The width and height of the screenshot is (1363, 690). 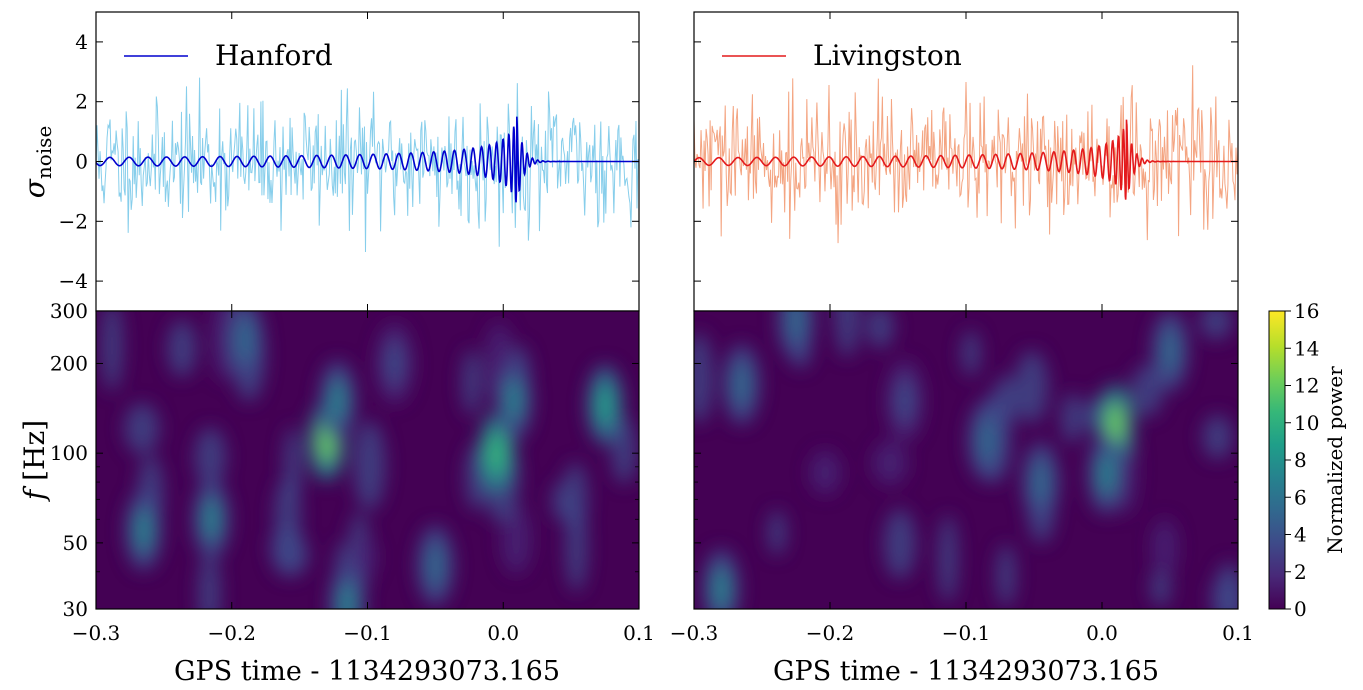 I want to click on y-tick-label: 100, so click(x=69, y=453).